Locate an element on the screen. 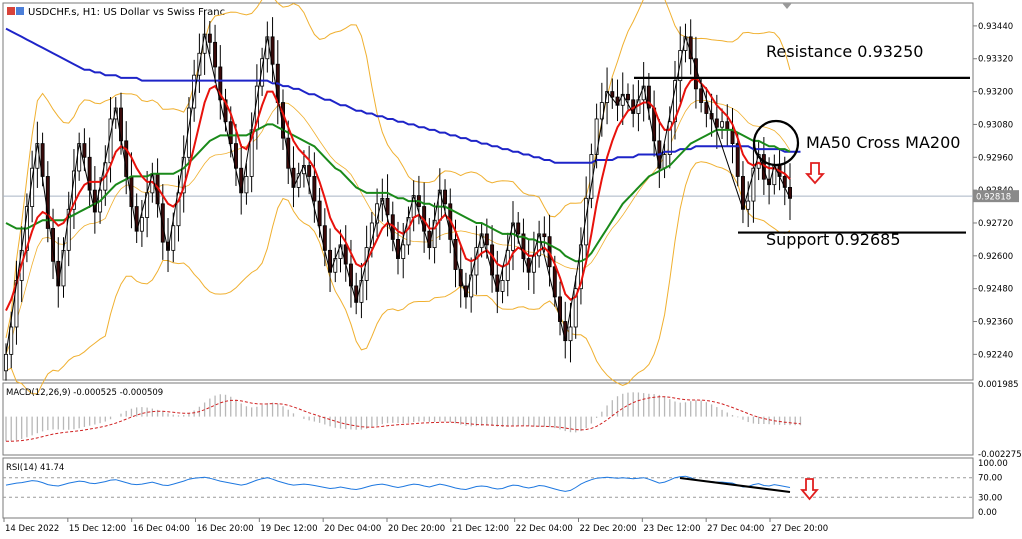 The height and width of the screenshot is (539, 1022). time-tick-label: 22 Dec 20:00 is located at coordinates (608, 529).